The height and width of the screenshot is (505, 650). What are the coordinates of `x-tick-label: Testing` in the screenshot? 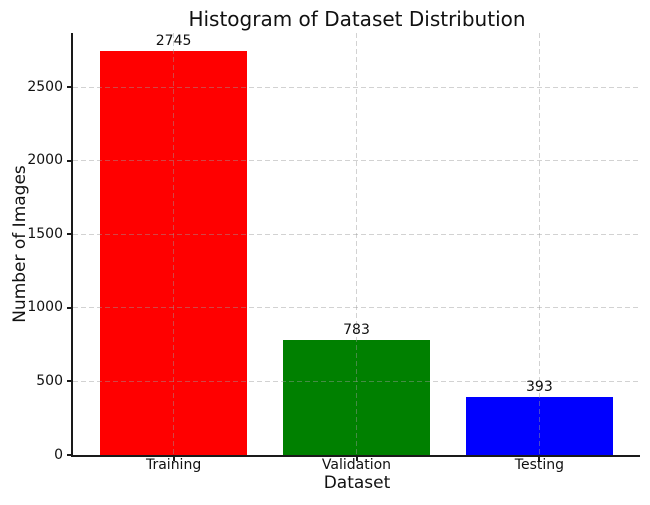 It's located at (539, 465).